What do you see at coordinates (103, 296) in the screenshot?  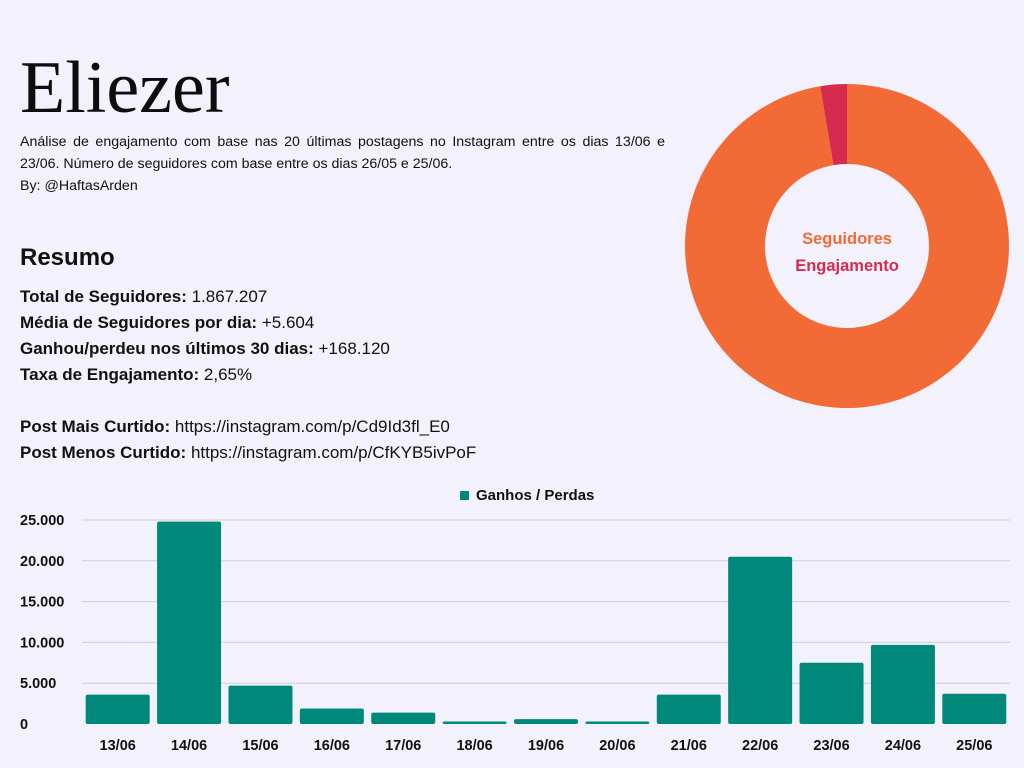 I see `stat-label: Total de Seguidores:` at bounding box center [103, 296].